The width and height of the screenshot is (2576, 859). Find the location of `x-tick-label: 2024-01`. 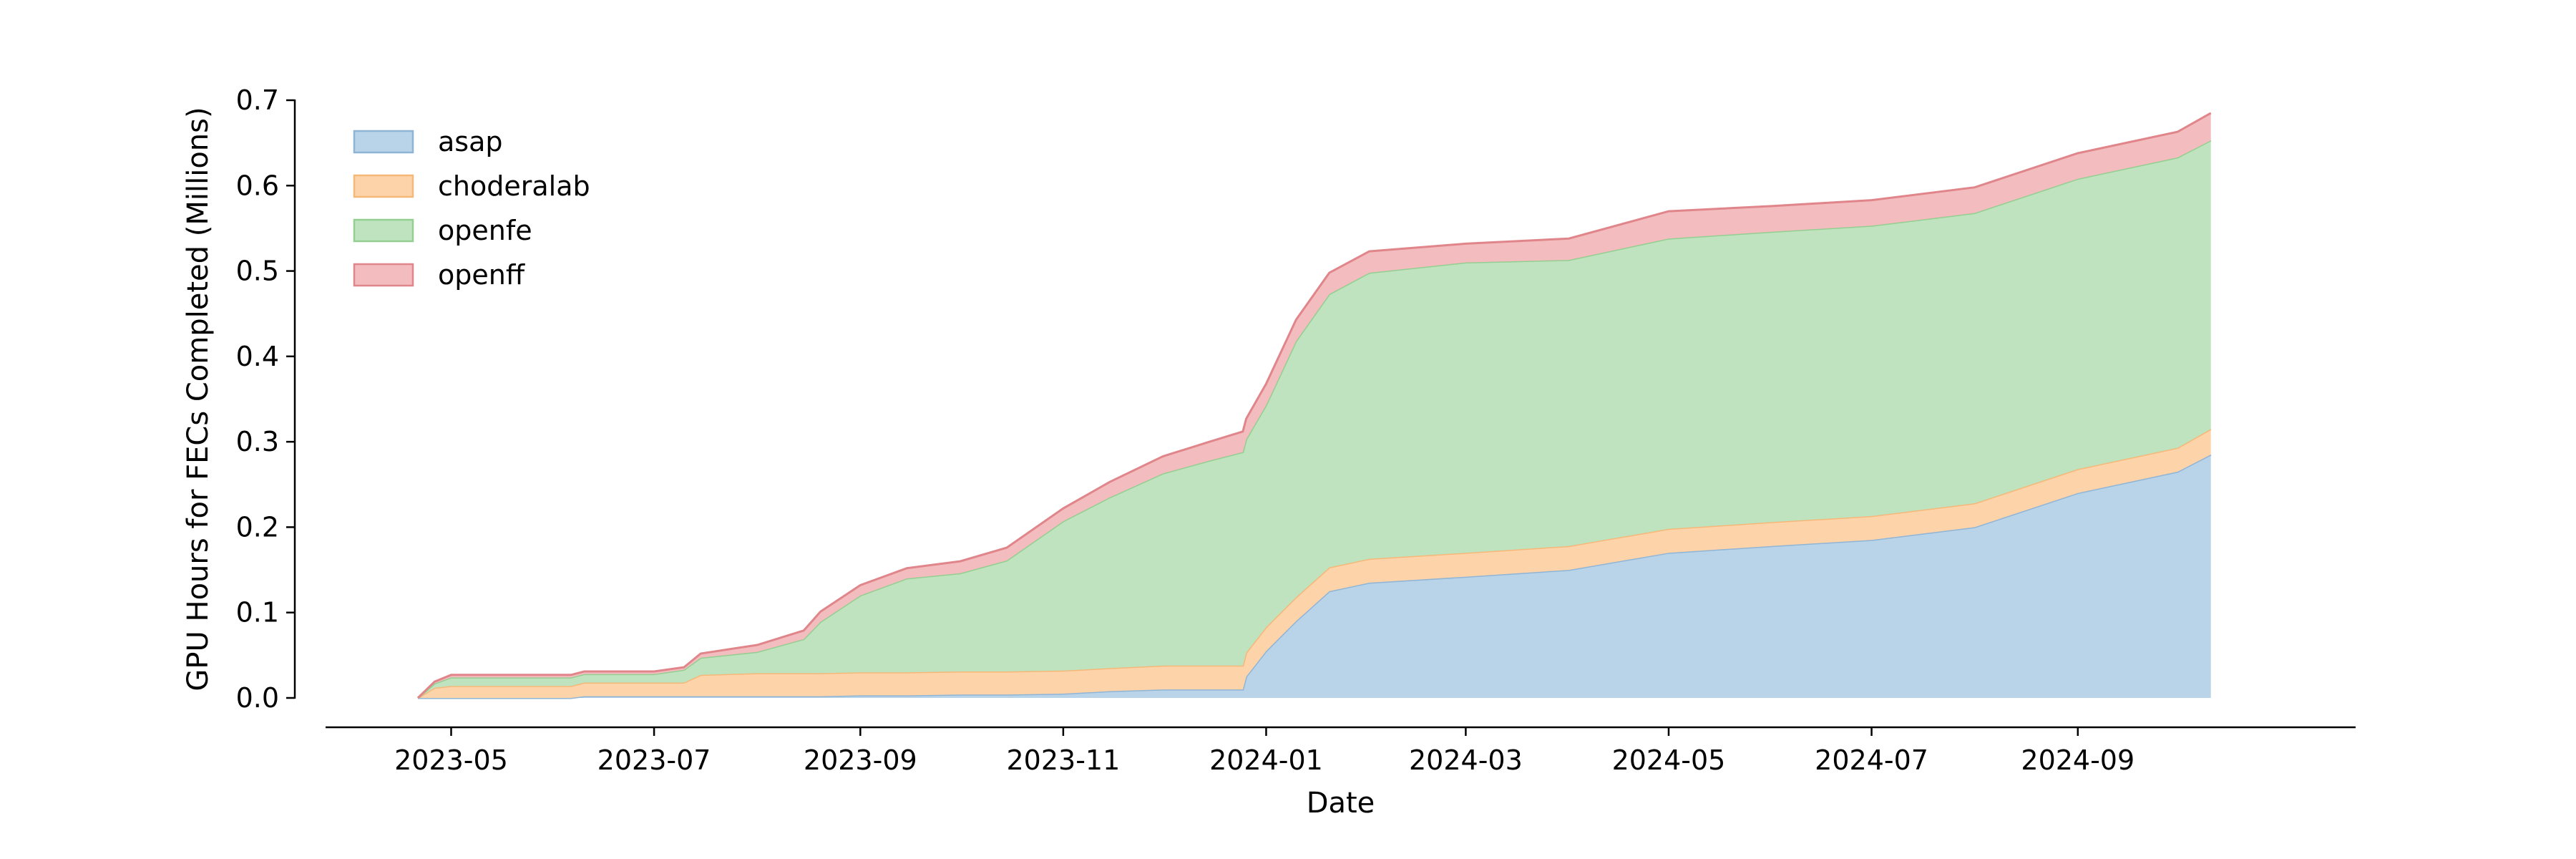

x-tick-label: 2024-01 is located at coordinates (1266, 760).